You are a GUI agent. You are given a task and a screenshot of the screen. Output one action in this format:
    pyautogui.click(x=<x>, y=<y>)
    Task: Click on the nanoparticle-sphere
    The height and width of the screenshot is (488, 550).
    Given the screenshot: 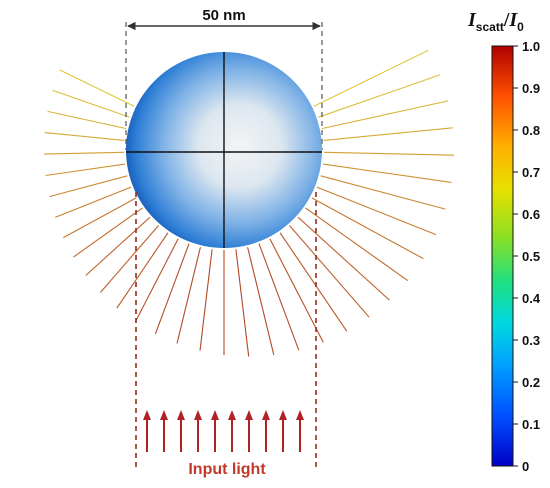 What is the action you would take?
    pyautogui.click(x=224, y=150)
    